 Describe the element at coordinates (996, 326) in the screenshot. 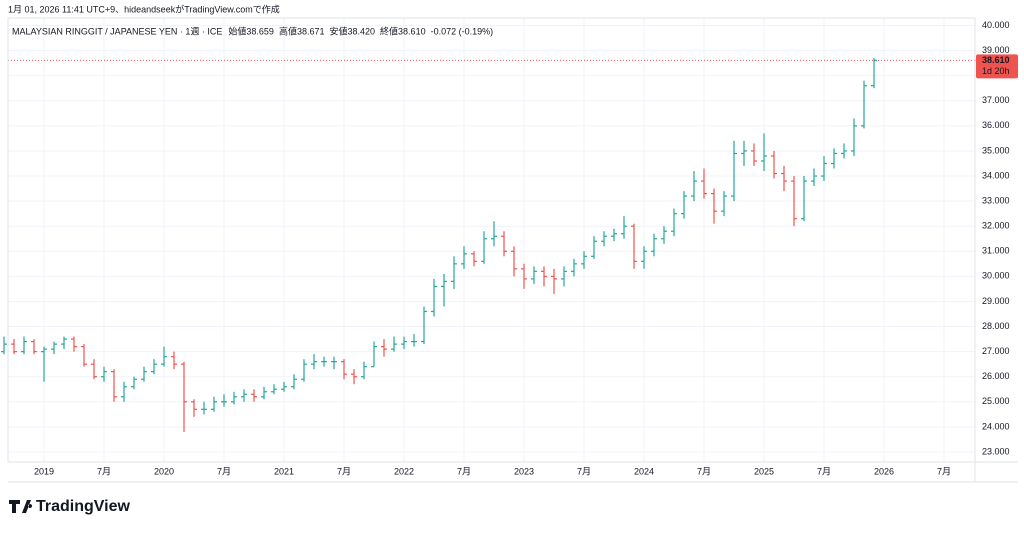

I see `y-tick-label: 28.000` at that location.